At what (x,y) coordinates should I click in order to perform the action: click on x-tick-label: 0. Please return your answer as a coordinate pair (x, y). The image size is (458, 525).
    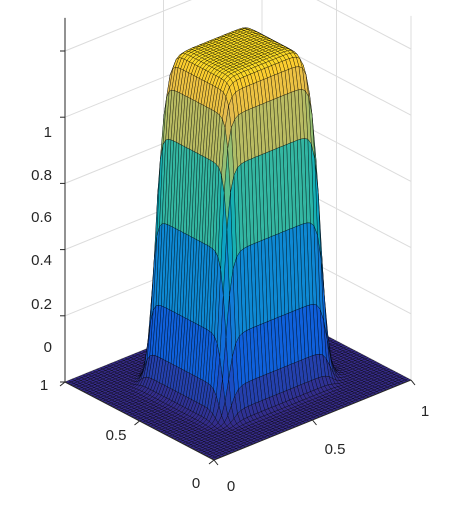
    Looking at the image, I should click on (231, 486).